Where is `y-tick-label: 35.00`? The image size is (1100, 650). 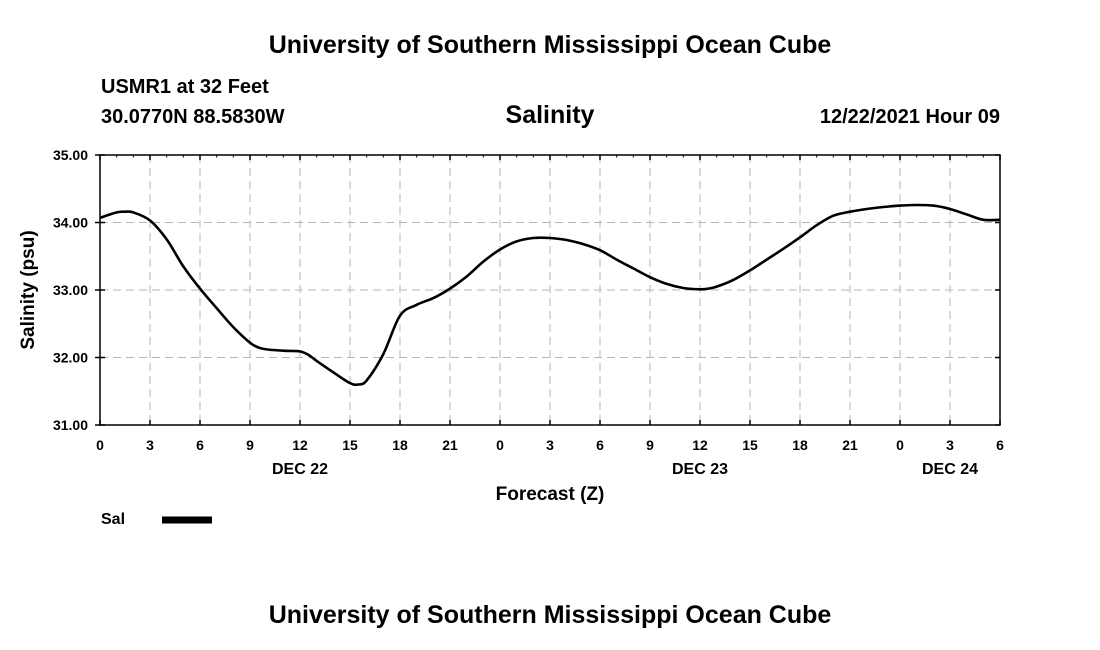
y-tick-label: 35.00 is located at coordinates (70, 155).